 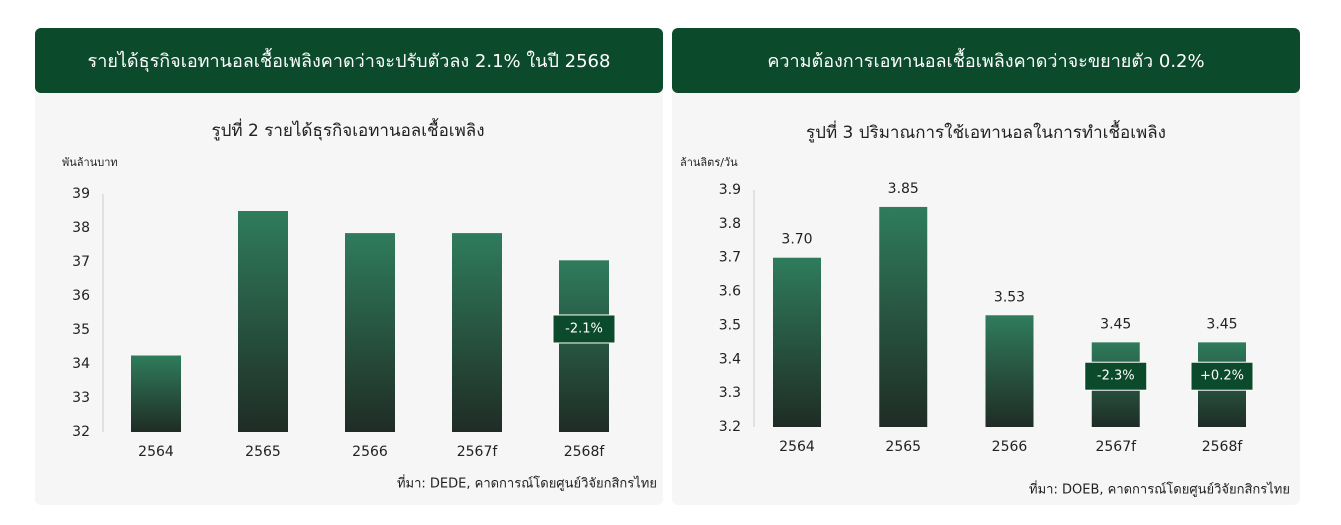 What do you see at coordinates (796, 240) in the screenshot?
I see `value-label: 3.70` at bounding box center [796, 240].